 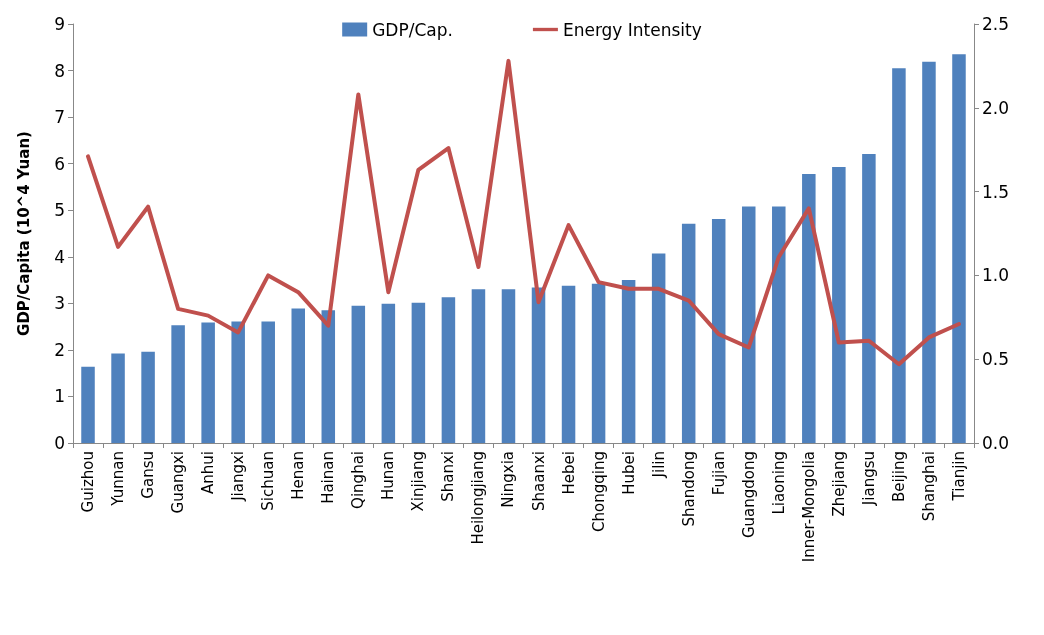 What do you see at coordinates (59, 256) in the screenshot?
I see `y-tick-label: 4` at bounding box center [59, 256].